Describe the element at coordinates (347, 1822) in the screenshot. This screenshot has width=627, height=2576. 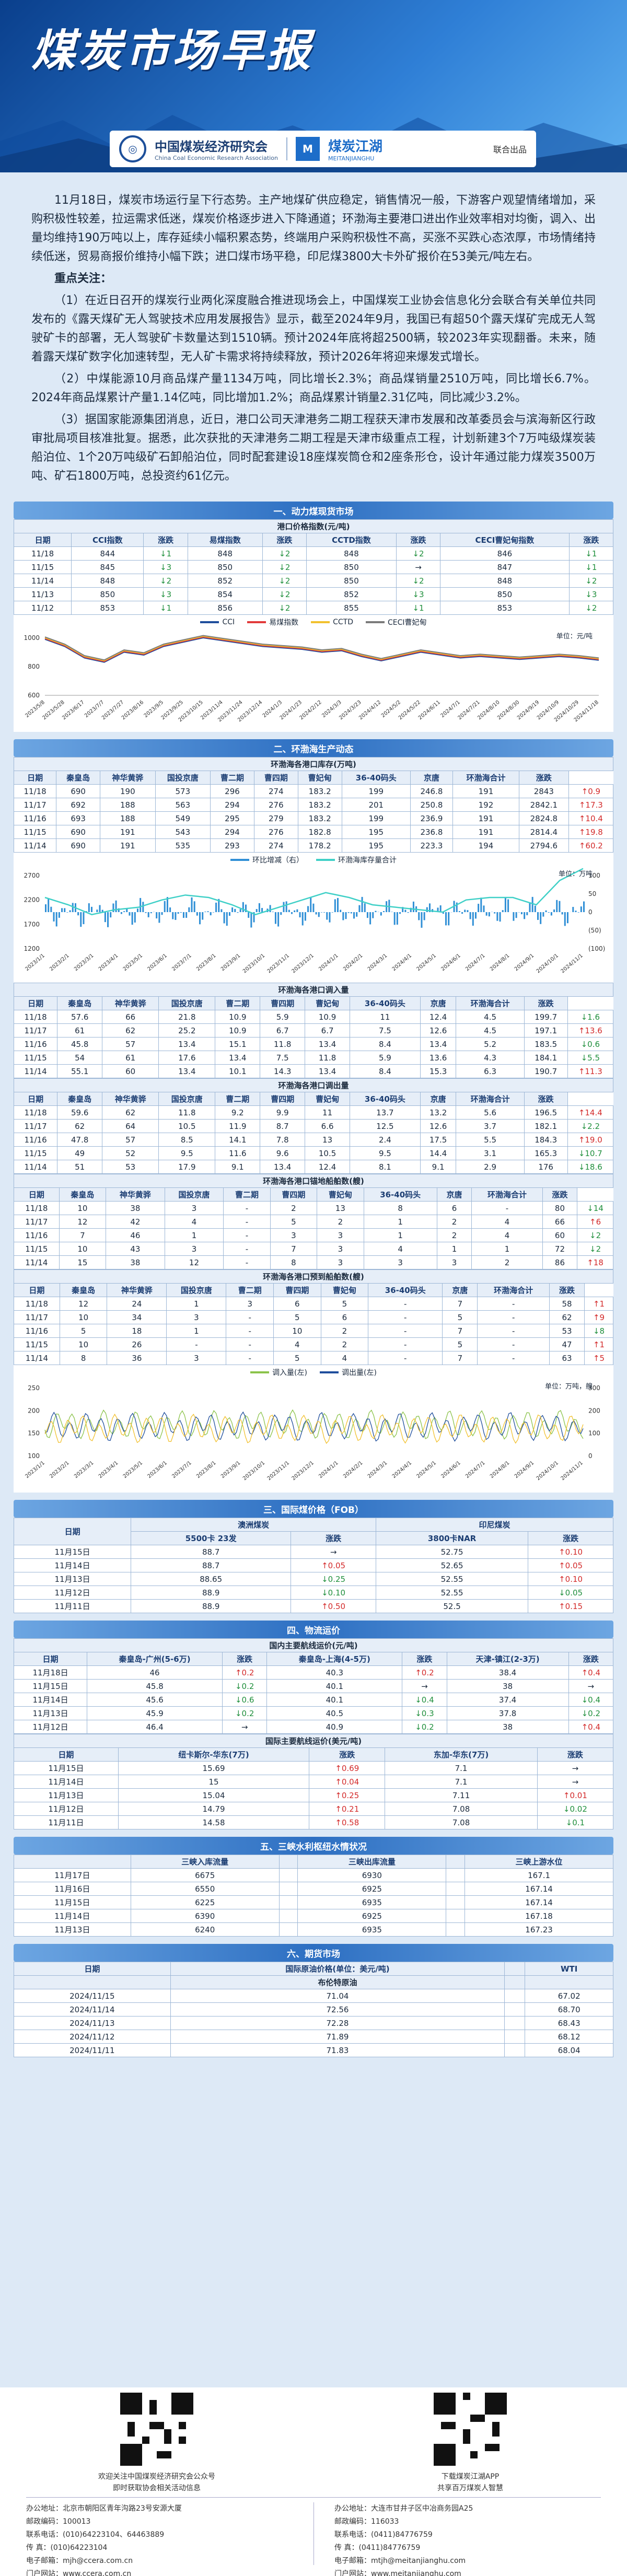
I see `intl-freight-cell: ↑0.58` at that location.